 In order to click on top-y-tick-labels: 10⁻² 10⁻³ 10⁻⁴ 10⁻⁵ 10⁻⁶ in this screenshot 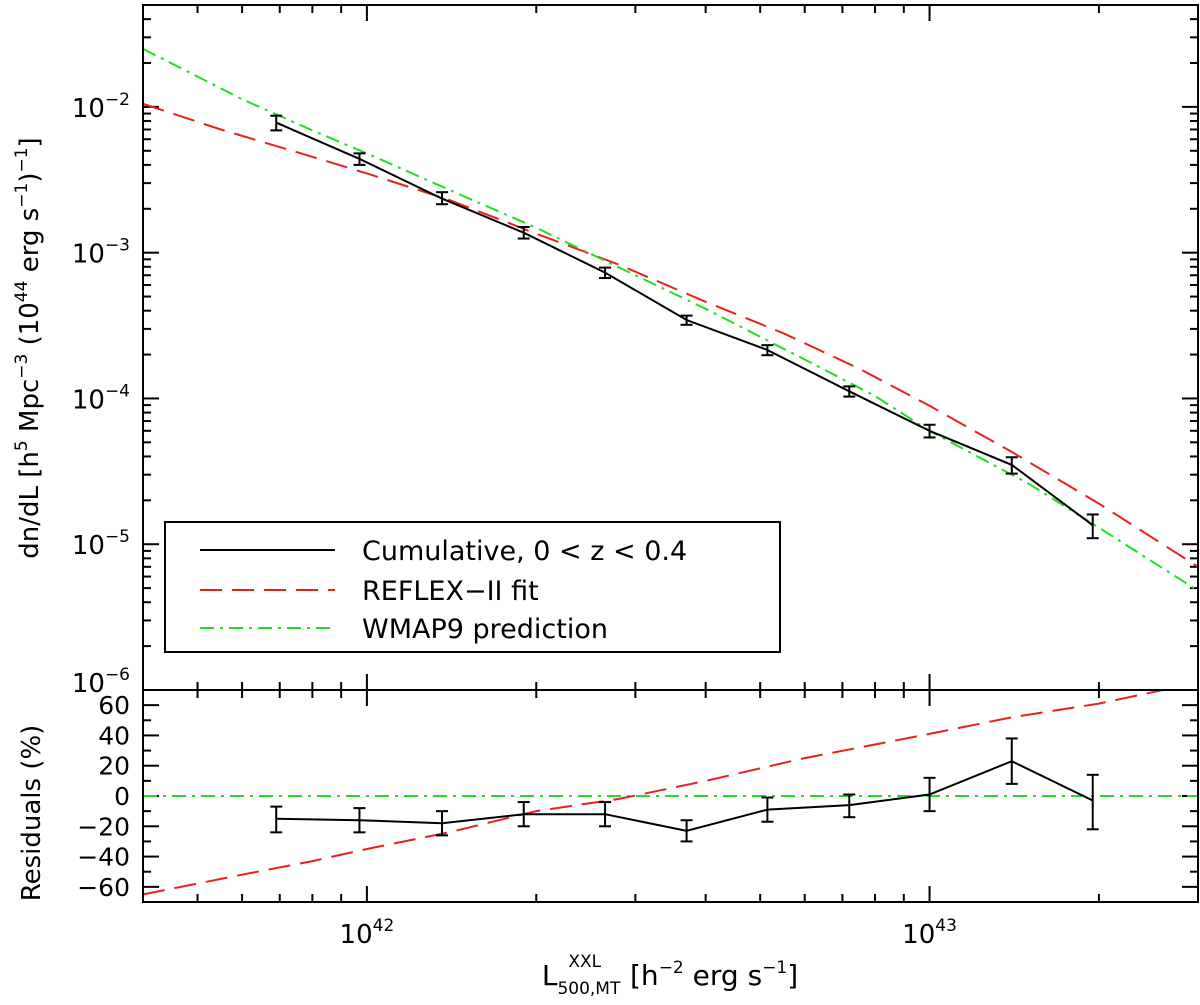, I will do `click(101, 394)`.